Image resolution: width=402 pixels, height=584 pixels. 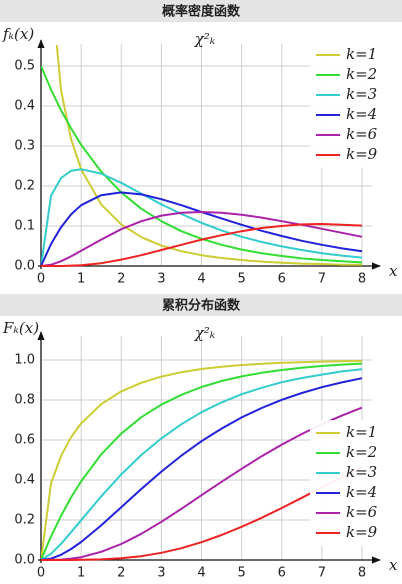 What do you see at coordinates (18, 34) in the screenshot?
I see `y-axis-label: fₖ(x)` at bounding box center [18, 34].